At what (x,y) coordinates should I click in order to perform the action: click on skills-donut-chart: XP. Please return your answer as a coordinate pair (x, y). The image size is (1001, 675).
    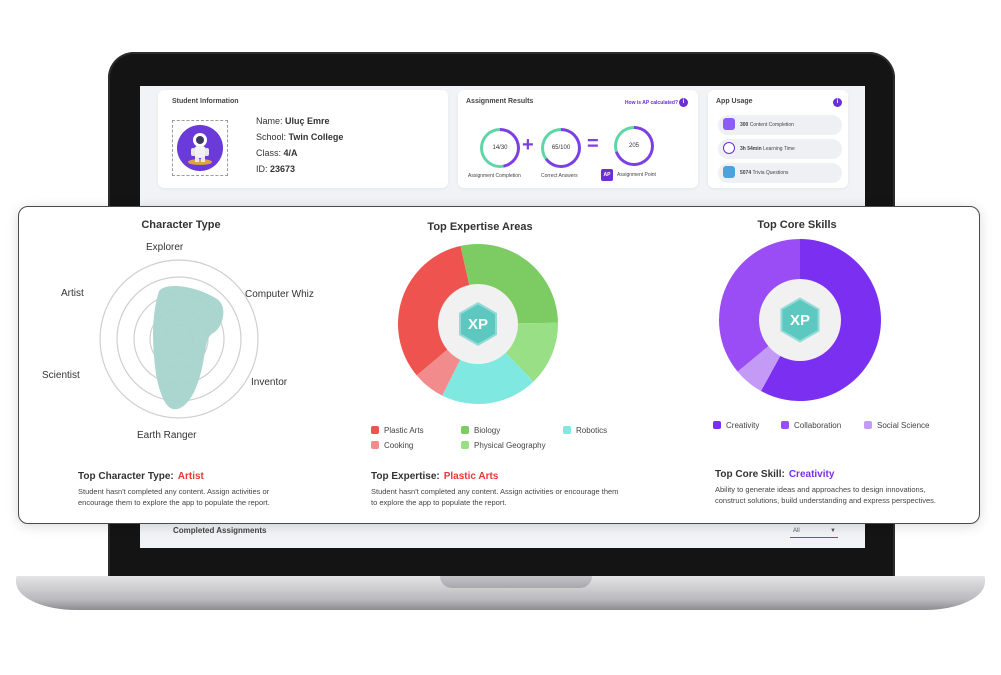
    Looking at the image, I should click on (800, 320).